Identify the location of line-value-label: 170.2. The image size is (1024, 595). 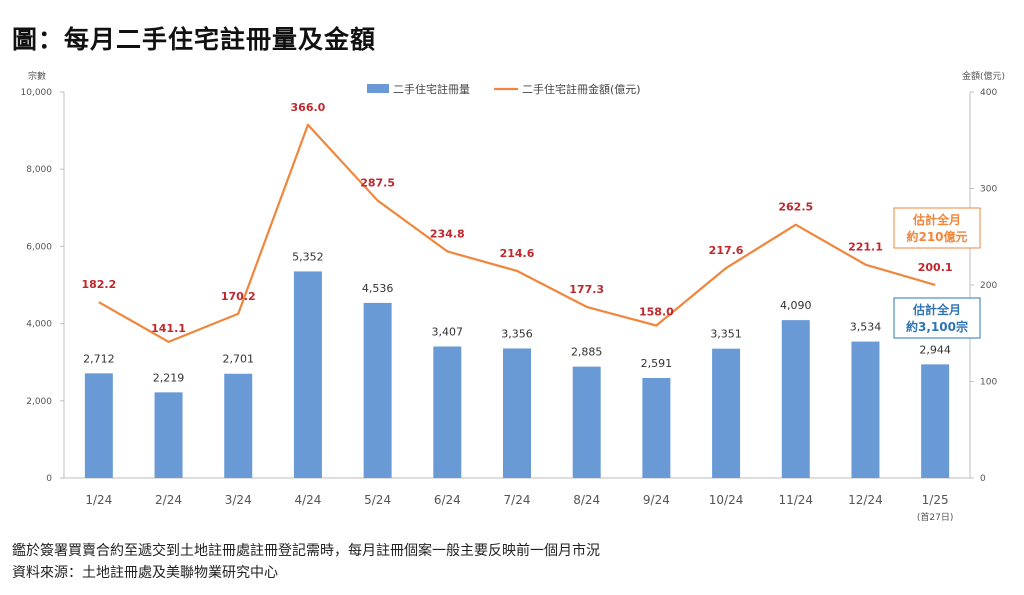
(238, 296).